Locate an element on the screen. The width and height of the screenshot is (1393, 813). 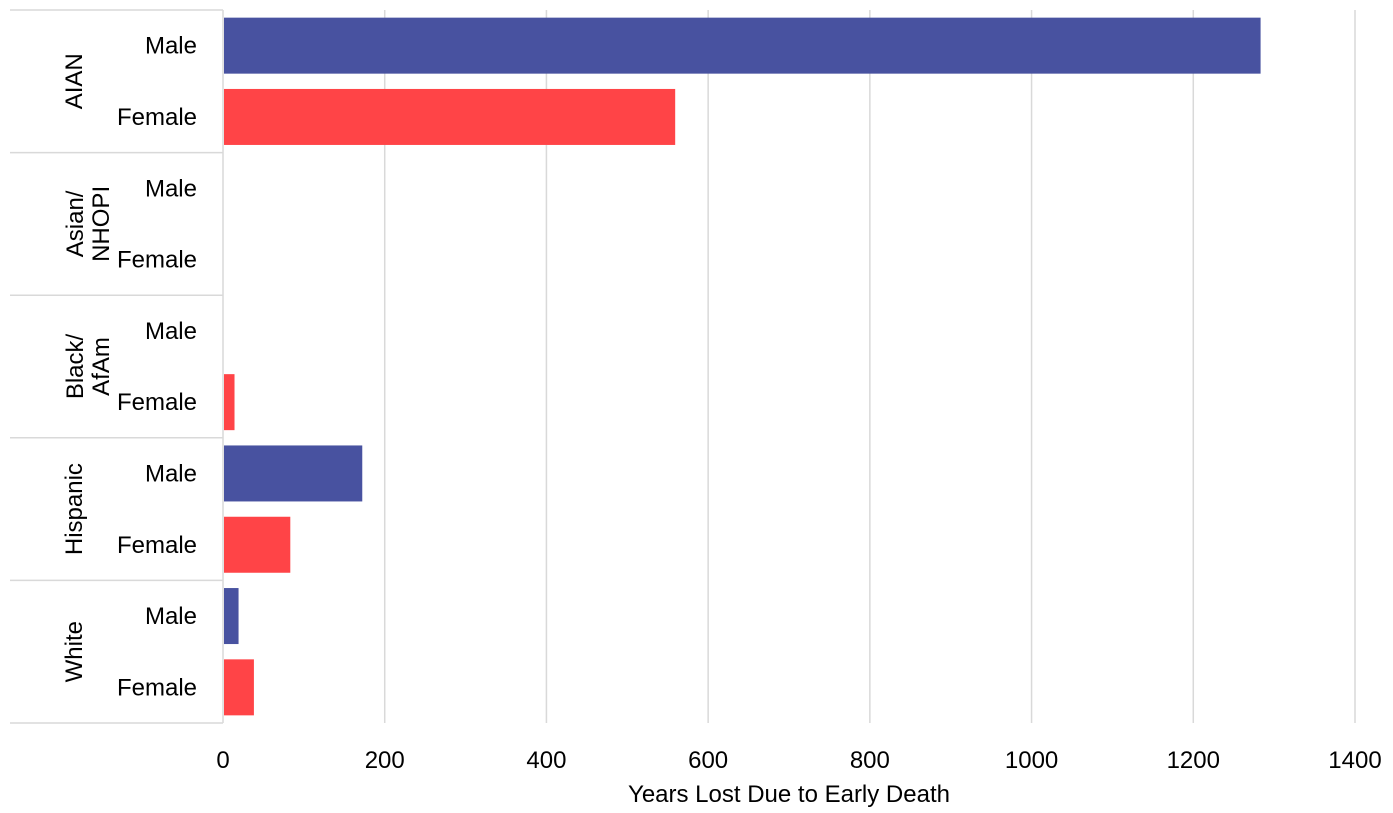
x-tick-label: 400 is located at coordinates (546, 760).